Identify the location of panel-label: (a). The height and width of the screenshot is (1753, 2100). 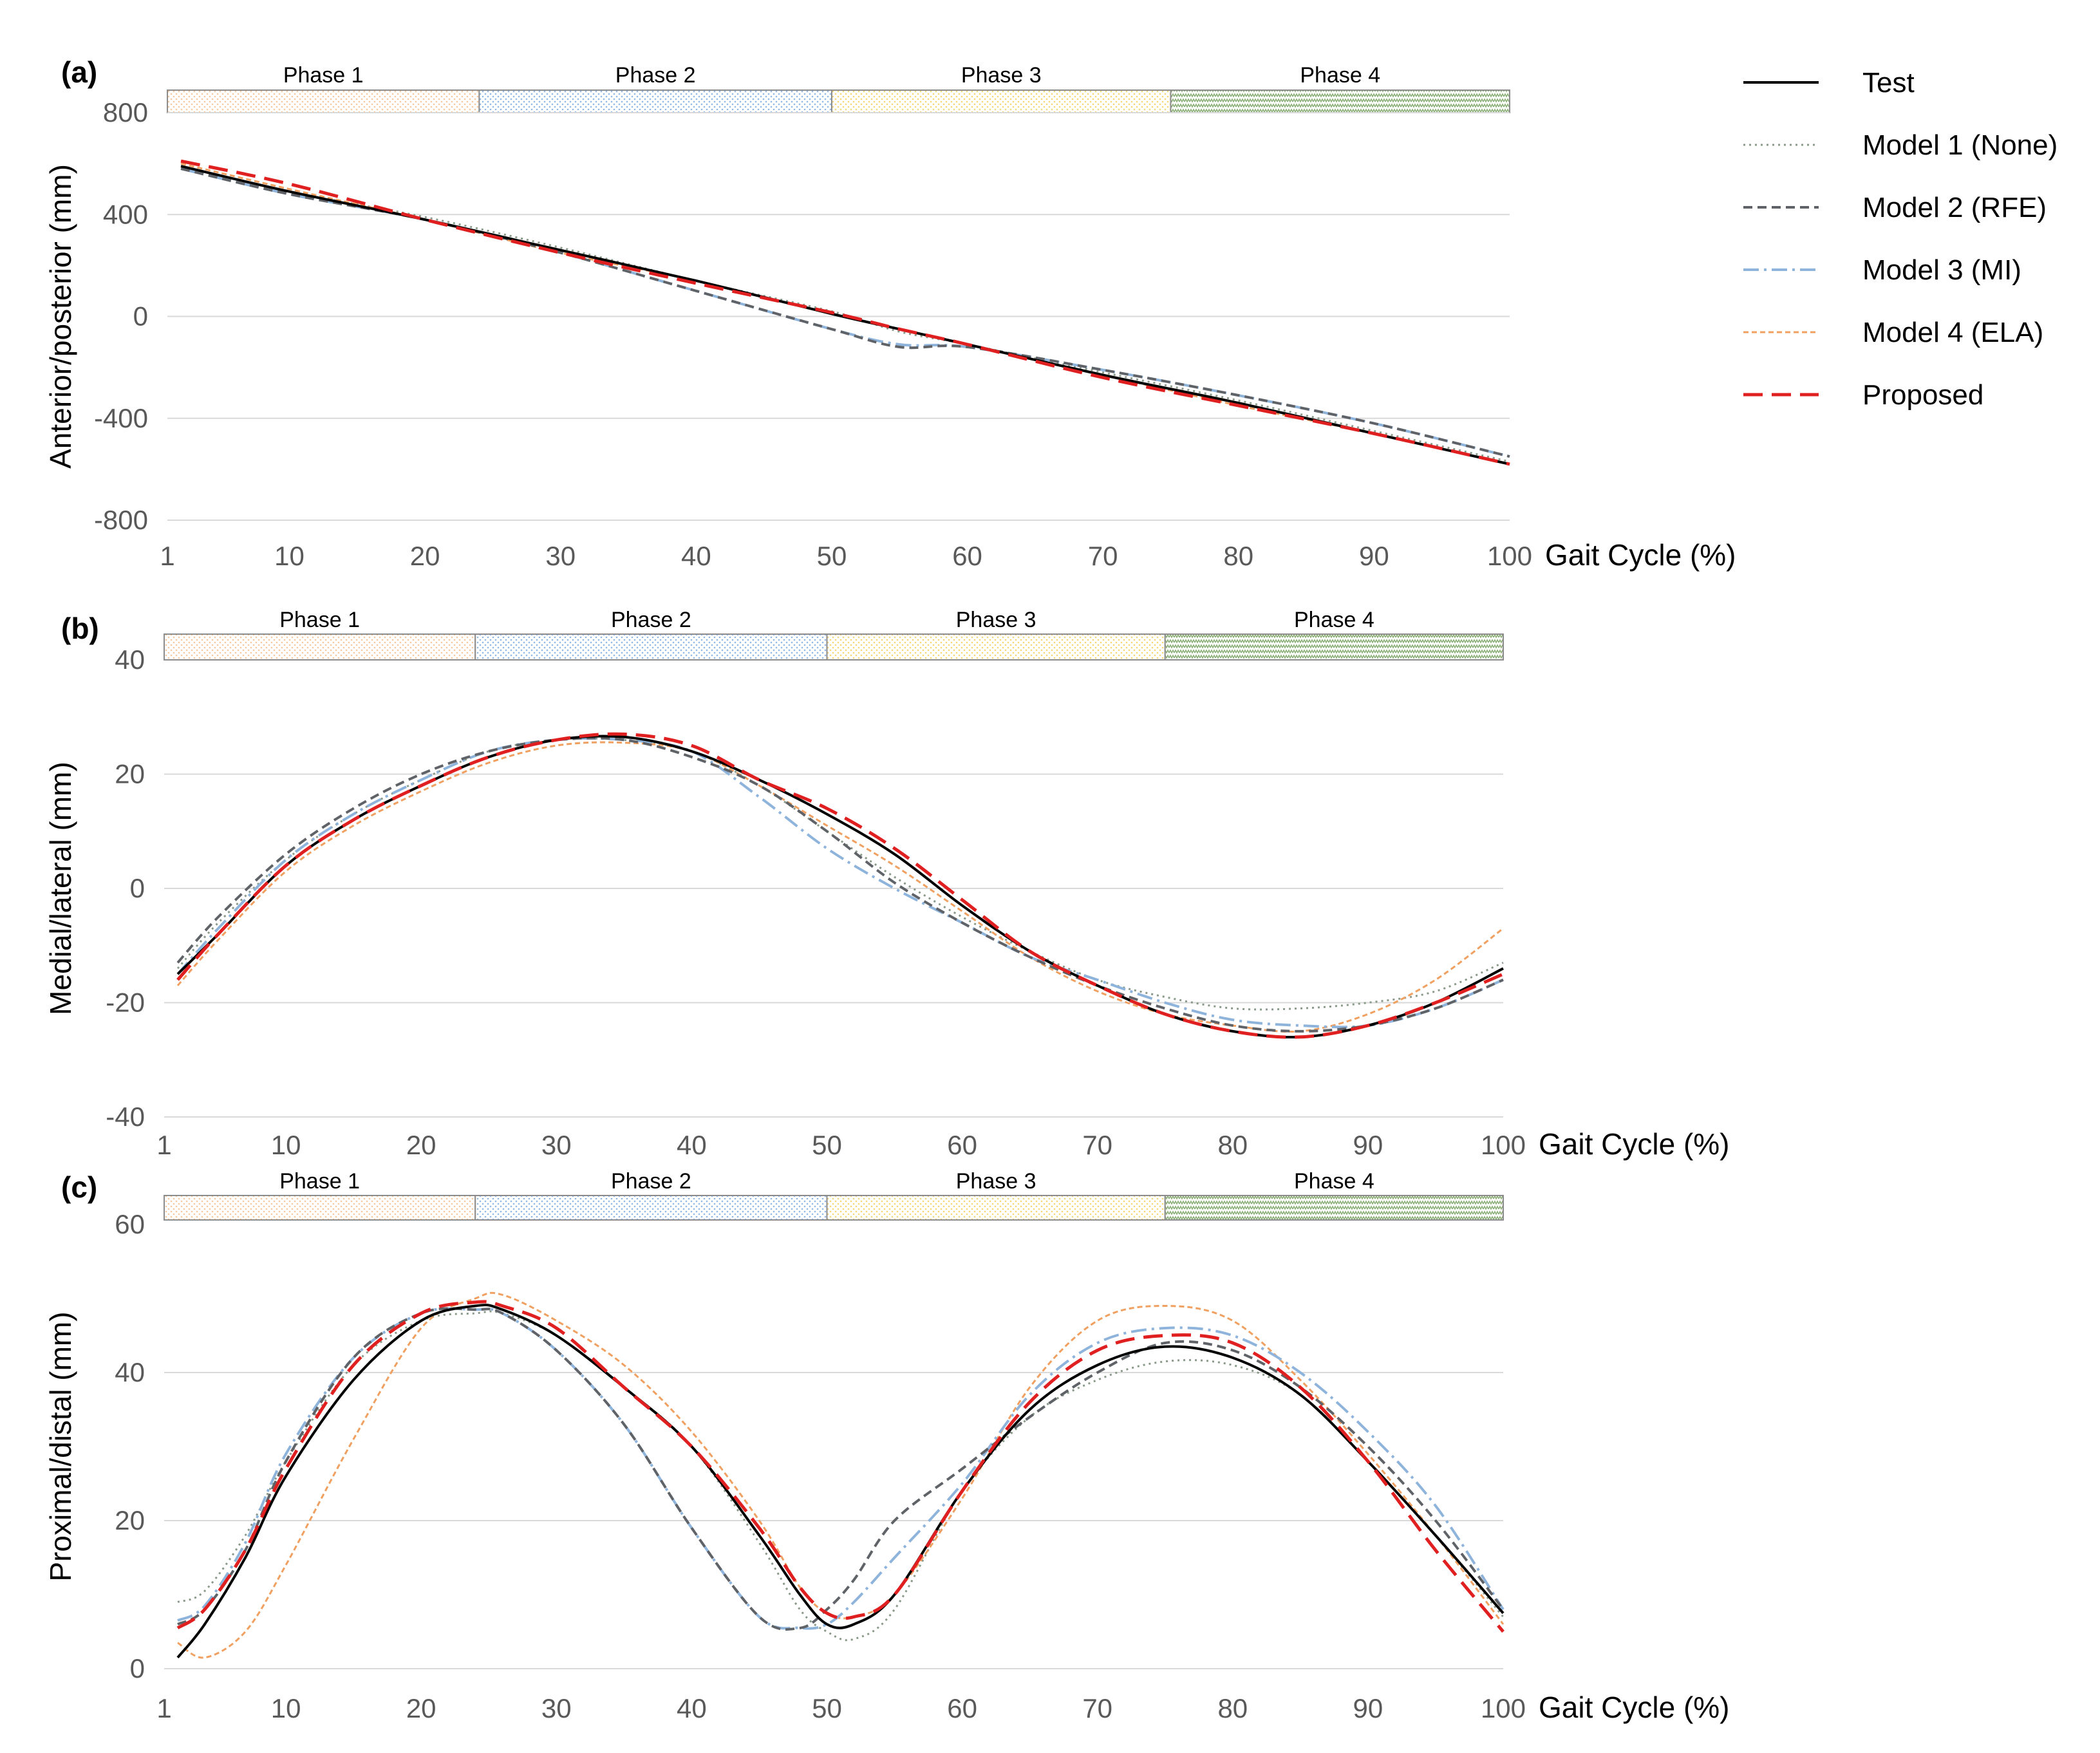
(79, 72).